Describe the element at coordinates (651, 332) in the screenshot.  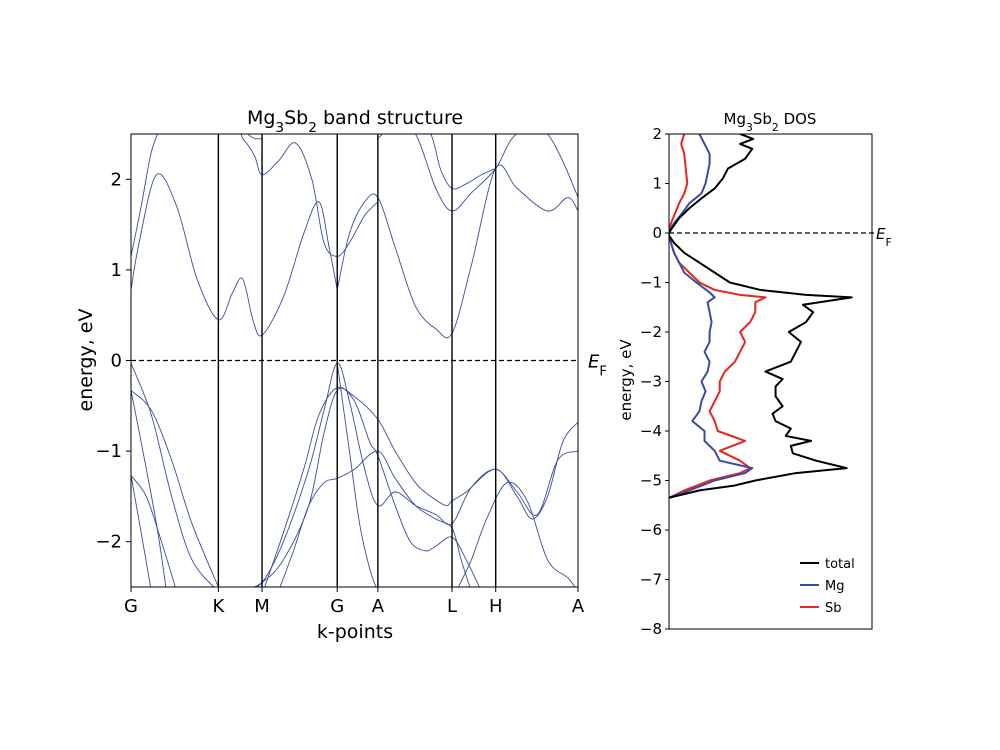
I see `dos-y-tick-label: −2` at that location.